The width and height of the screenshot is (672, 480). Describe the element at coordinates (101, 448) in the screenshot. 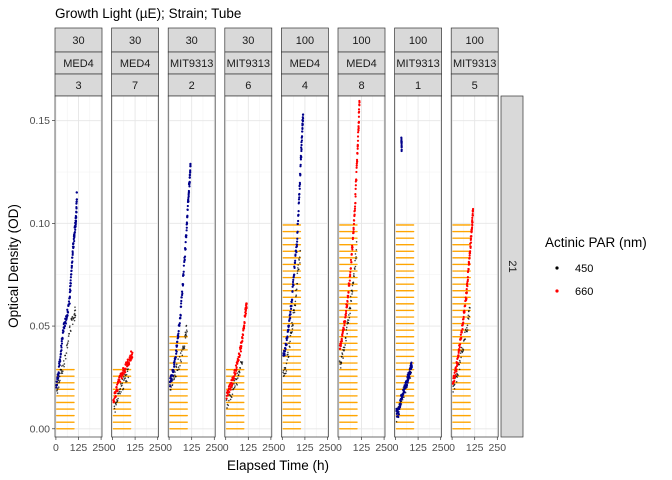

I see `x-tick-label: 250` at that location.